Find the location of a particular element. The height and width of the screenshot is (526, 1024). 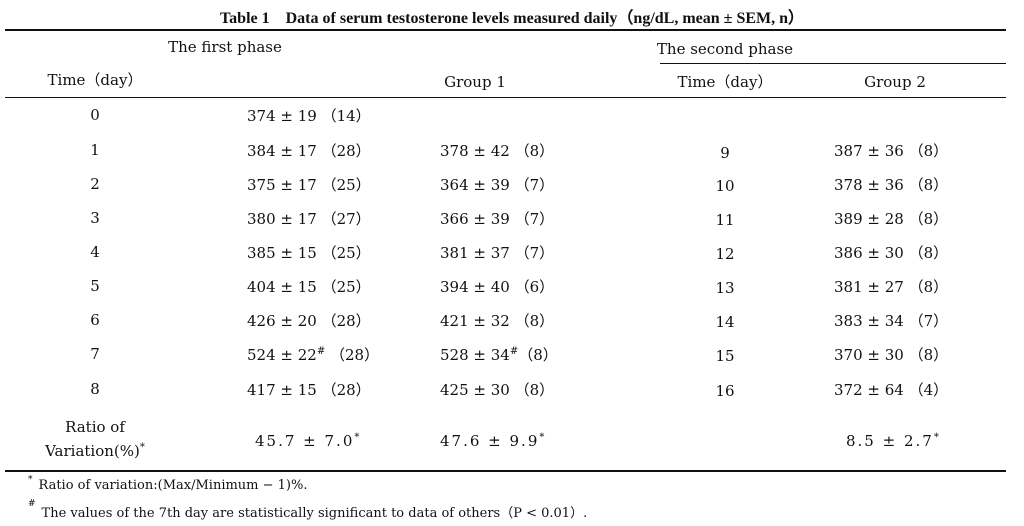

group1-header: Group 1 is located at coordinates (475, 82).